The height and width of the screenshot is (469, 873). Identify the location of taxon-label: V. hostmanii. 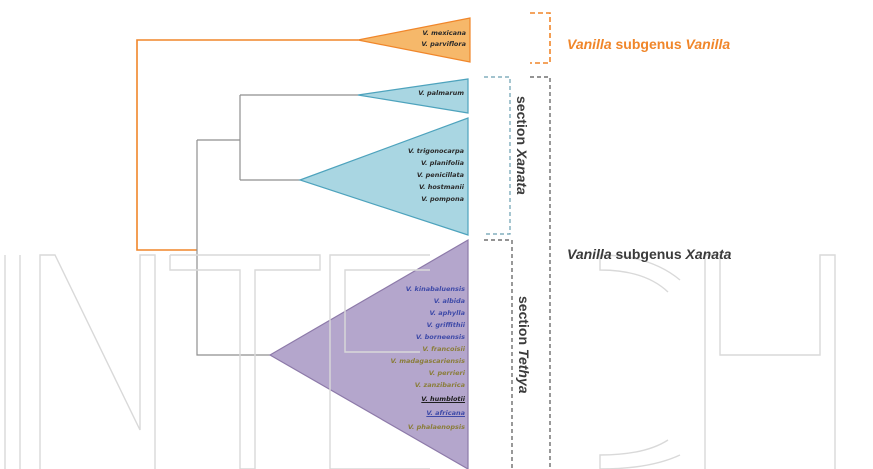
(441, 187).